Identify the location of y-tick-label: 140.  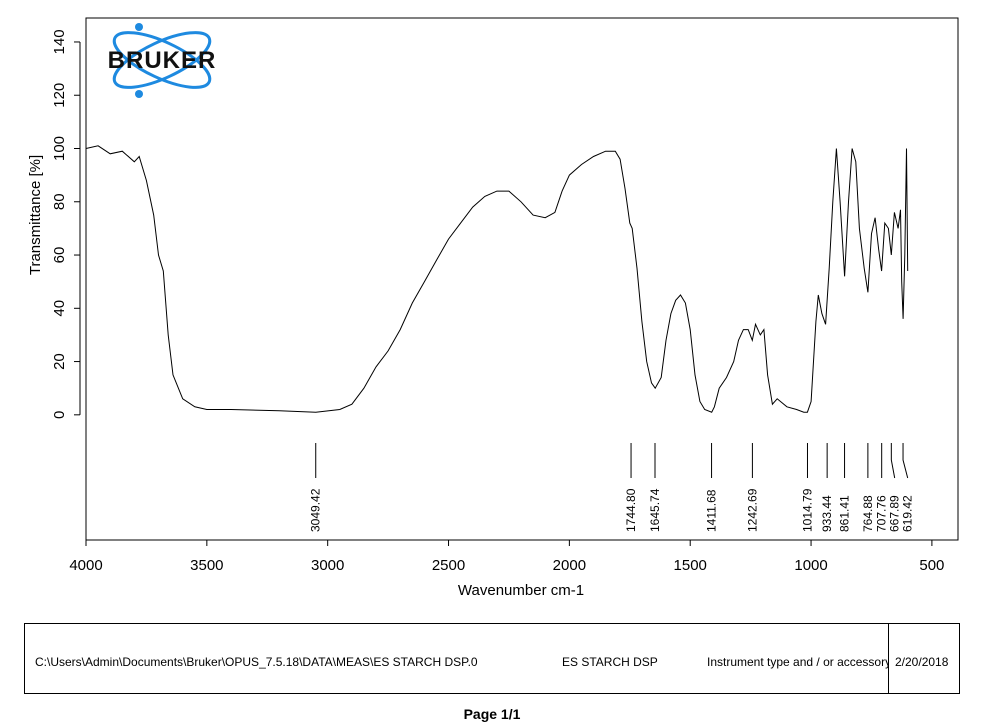
(59, 41).